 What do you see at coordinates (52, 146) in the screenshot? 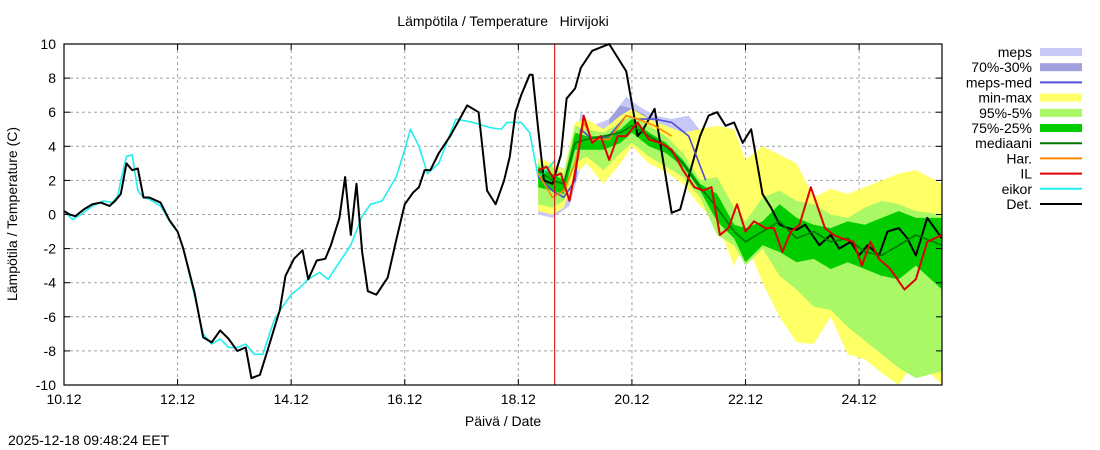
I see `y-tick-label: 4` at bounding box center [52, 146].